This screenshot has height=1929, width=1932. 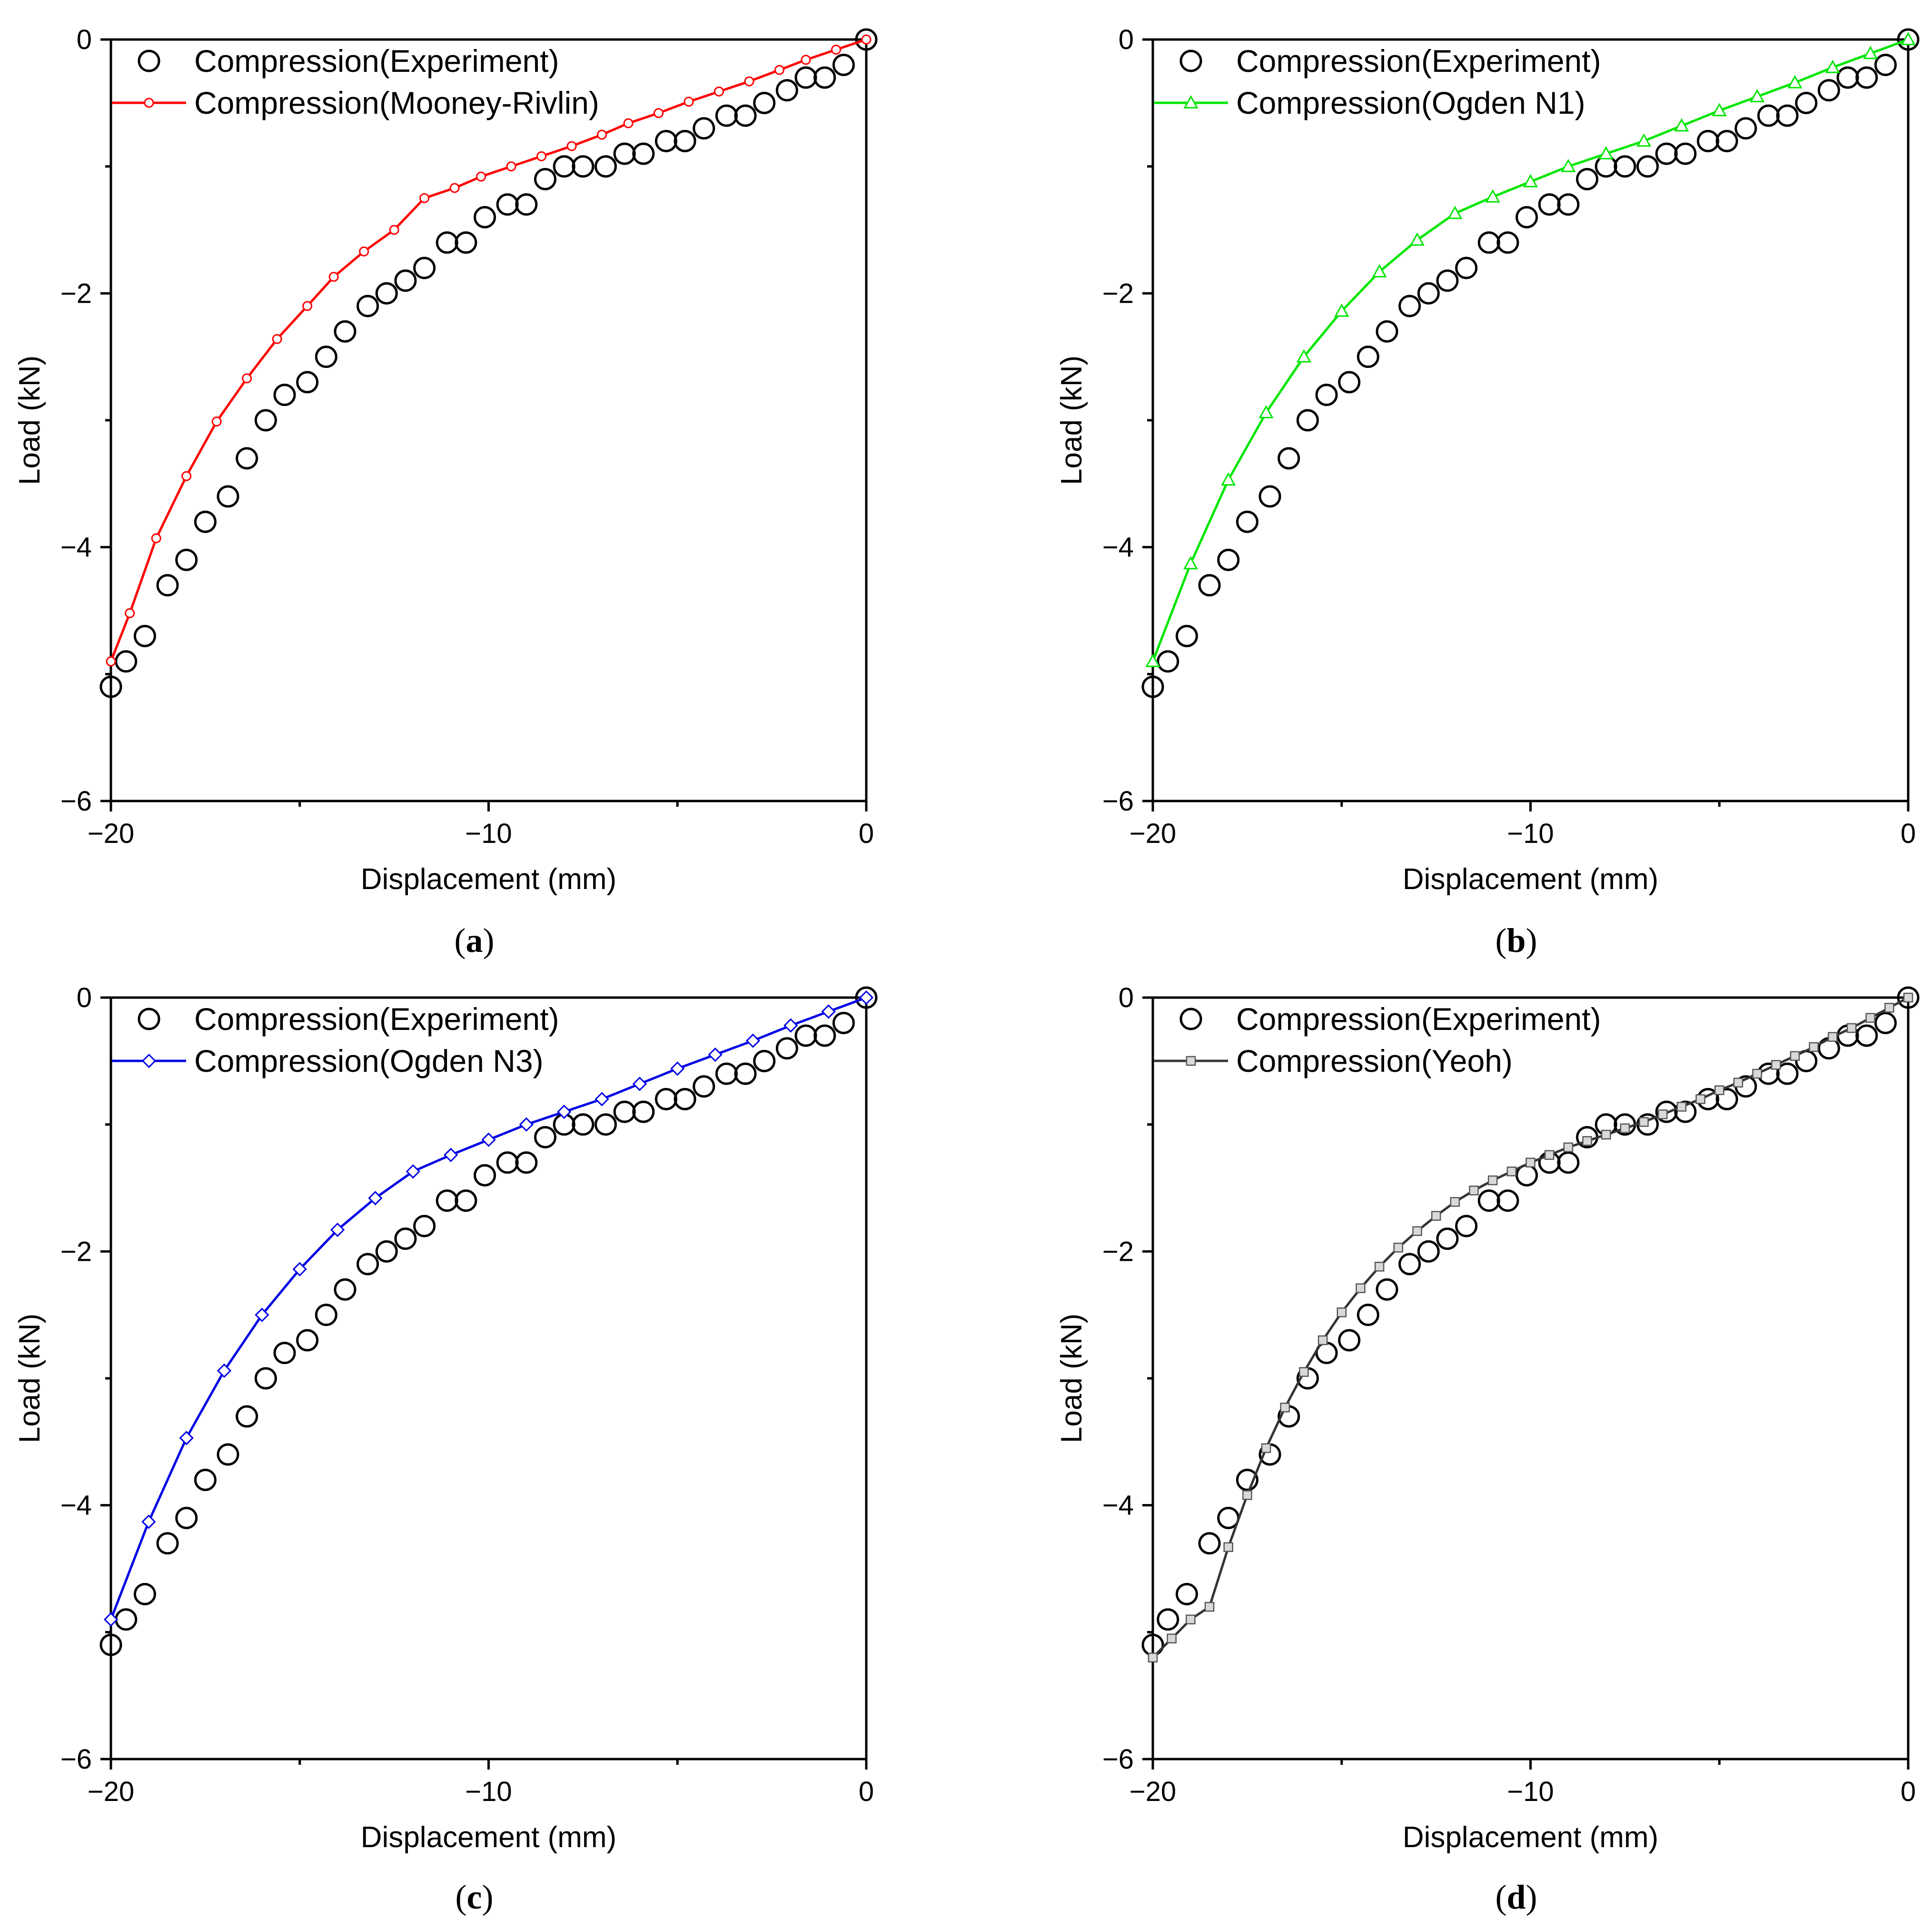 I want to click on y-tick-label: −6, so click(x=76, y=1759).